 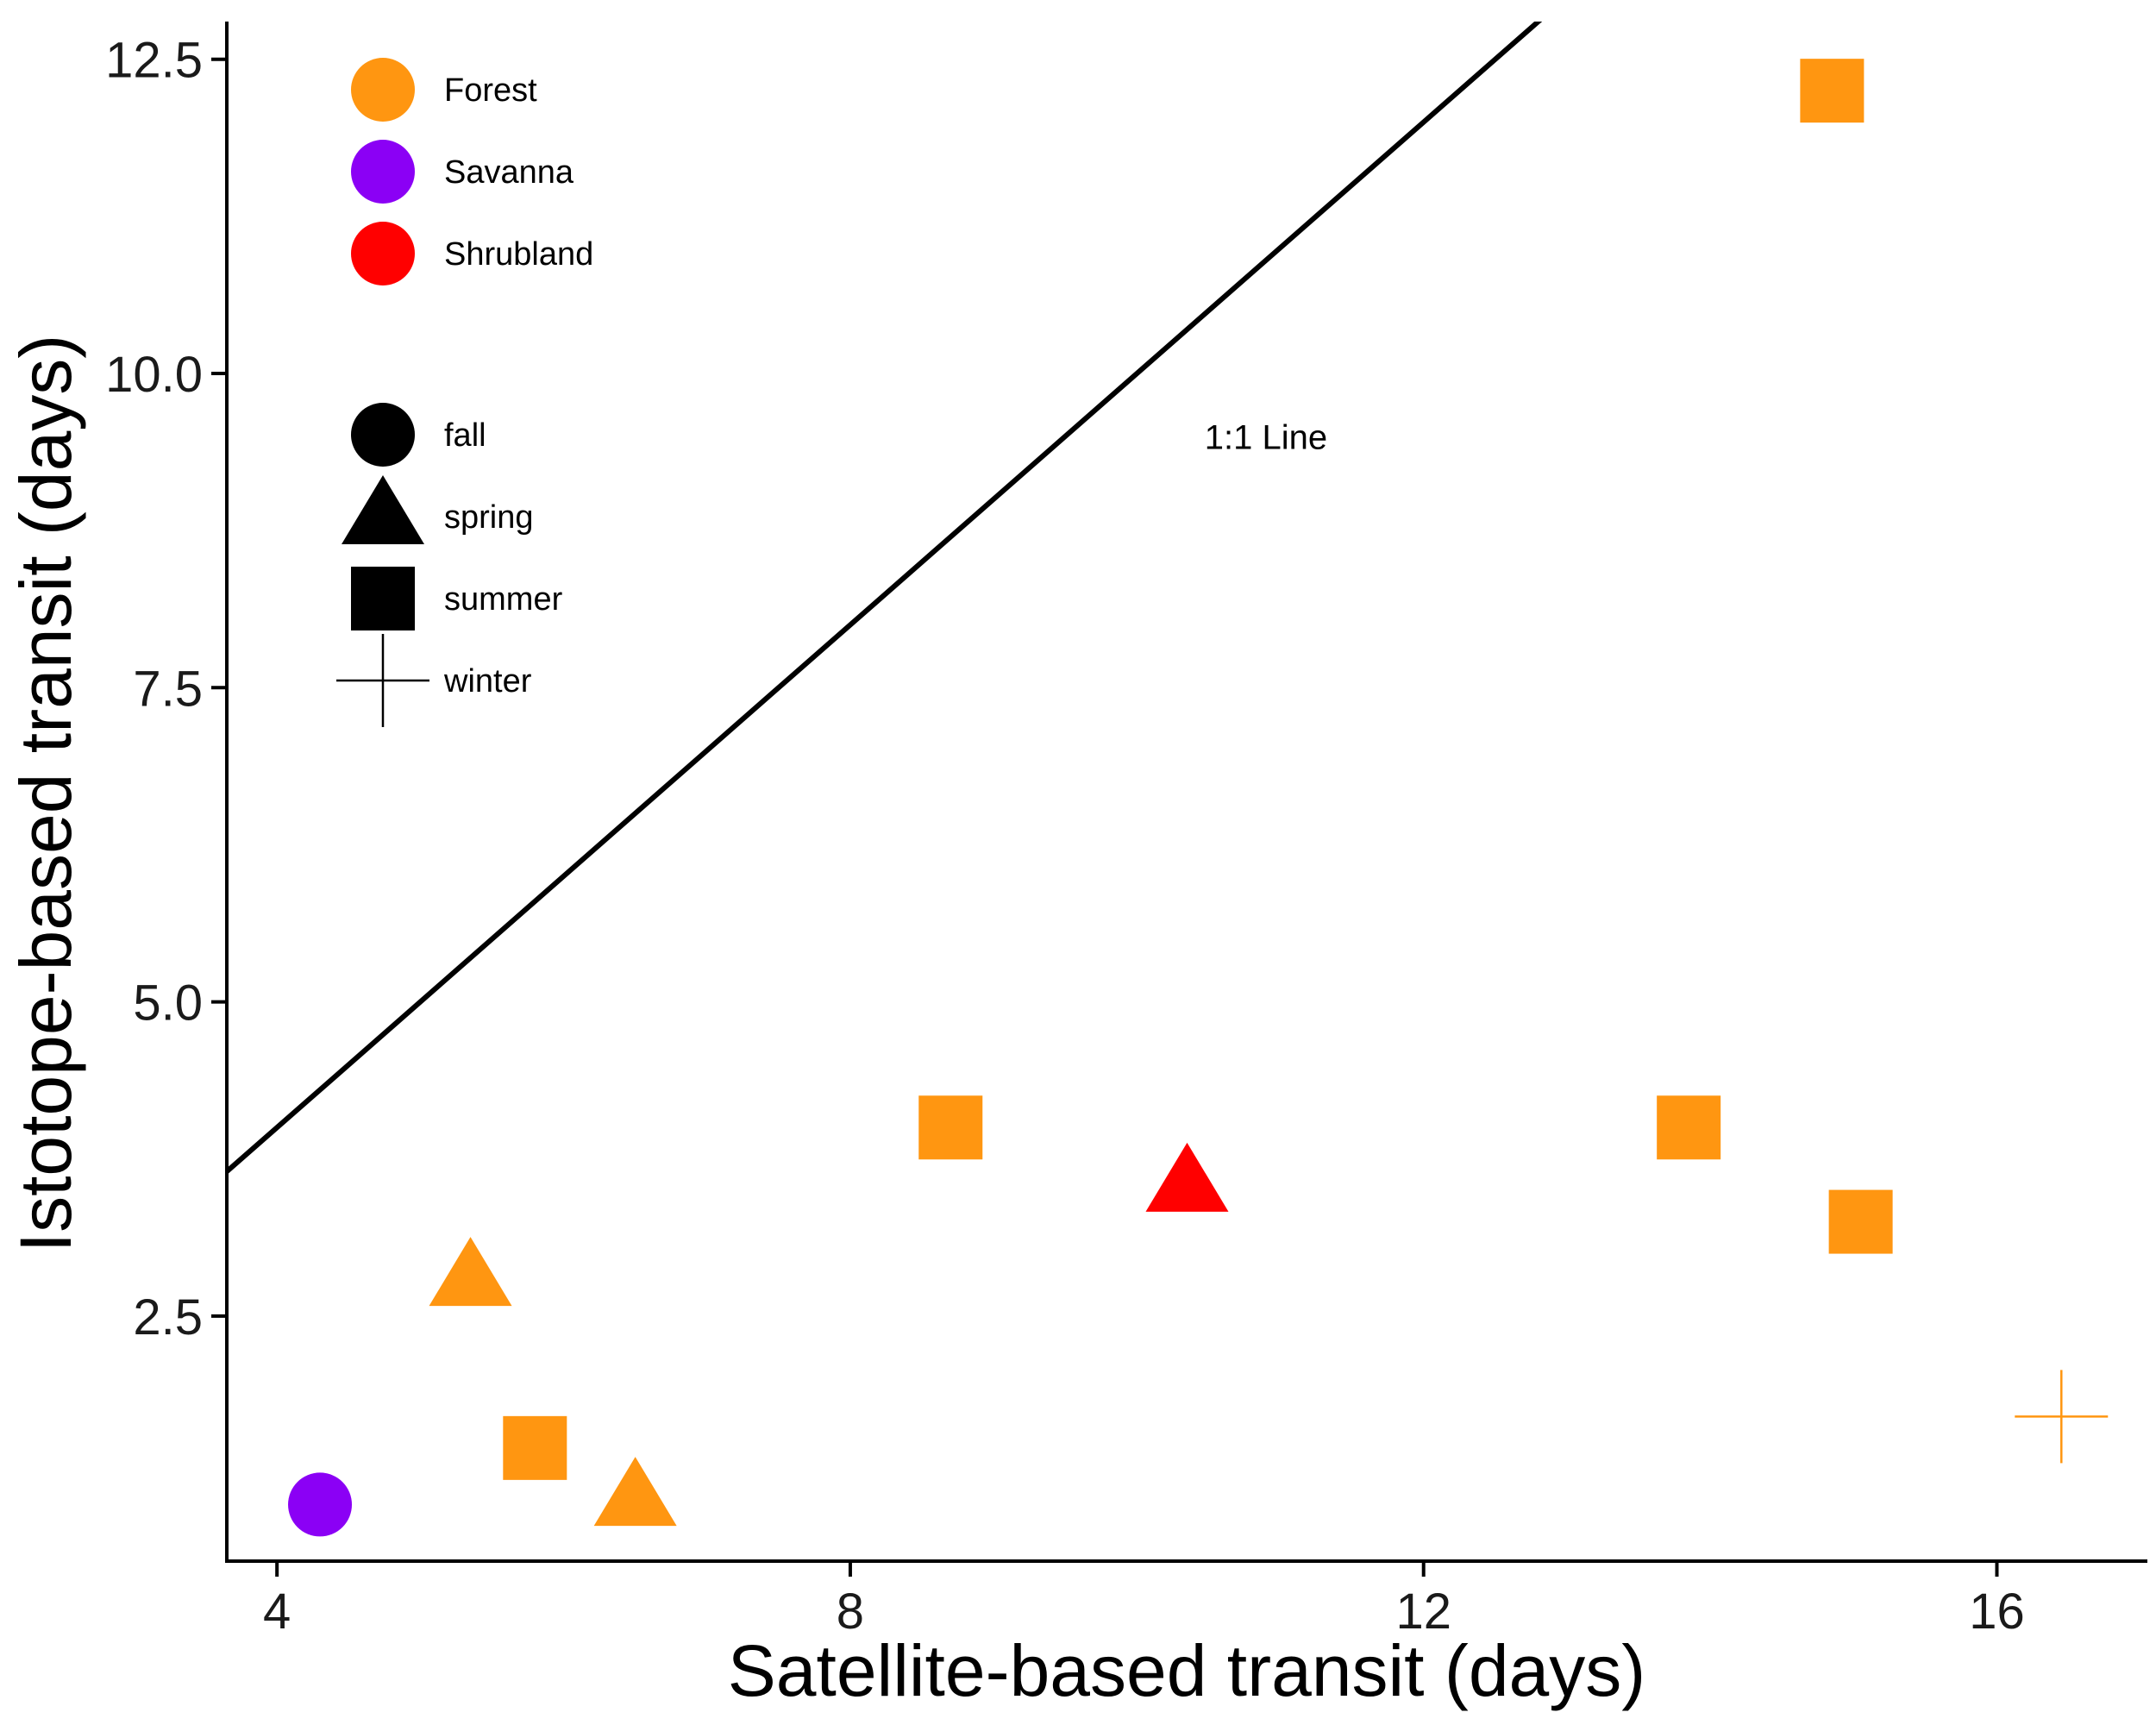 I want to click on reference-line-label: 1:1 Line, so click(x=1266, y=437).